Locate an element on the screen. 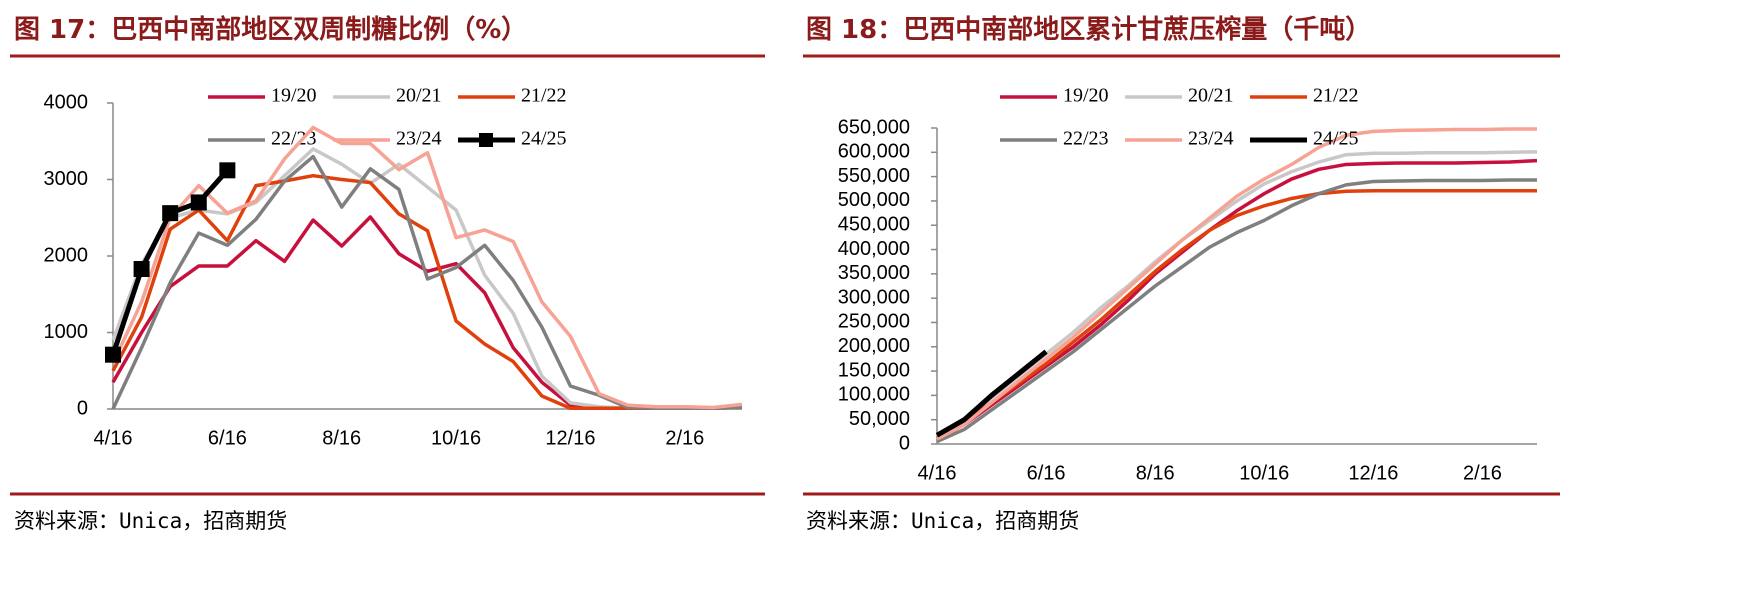 The image size is (1762, 616). y-tick-label: 550,000 is located at coordinates (874, 176).